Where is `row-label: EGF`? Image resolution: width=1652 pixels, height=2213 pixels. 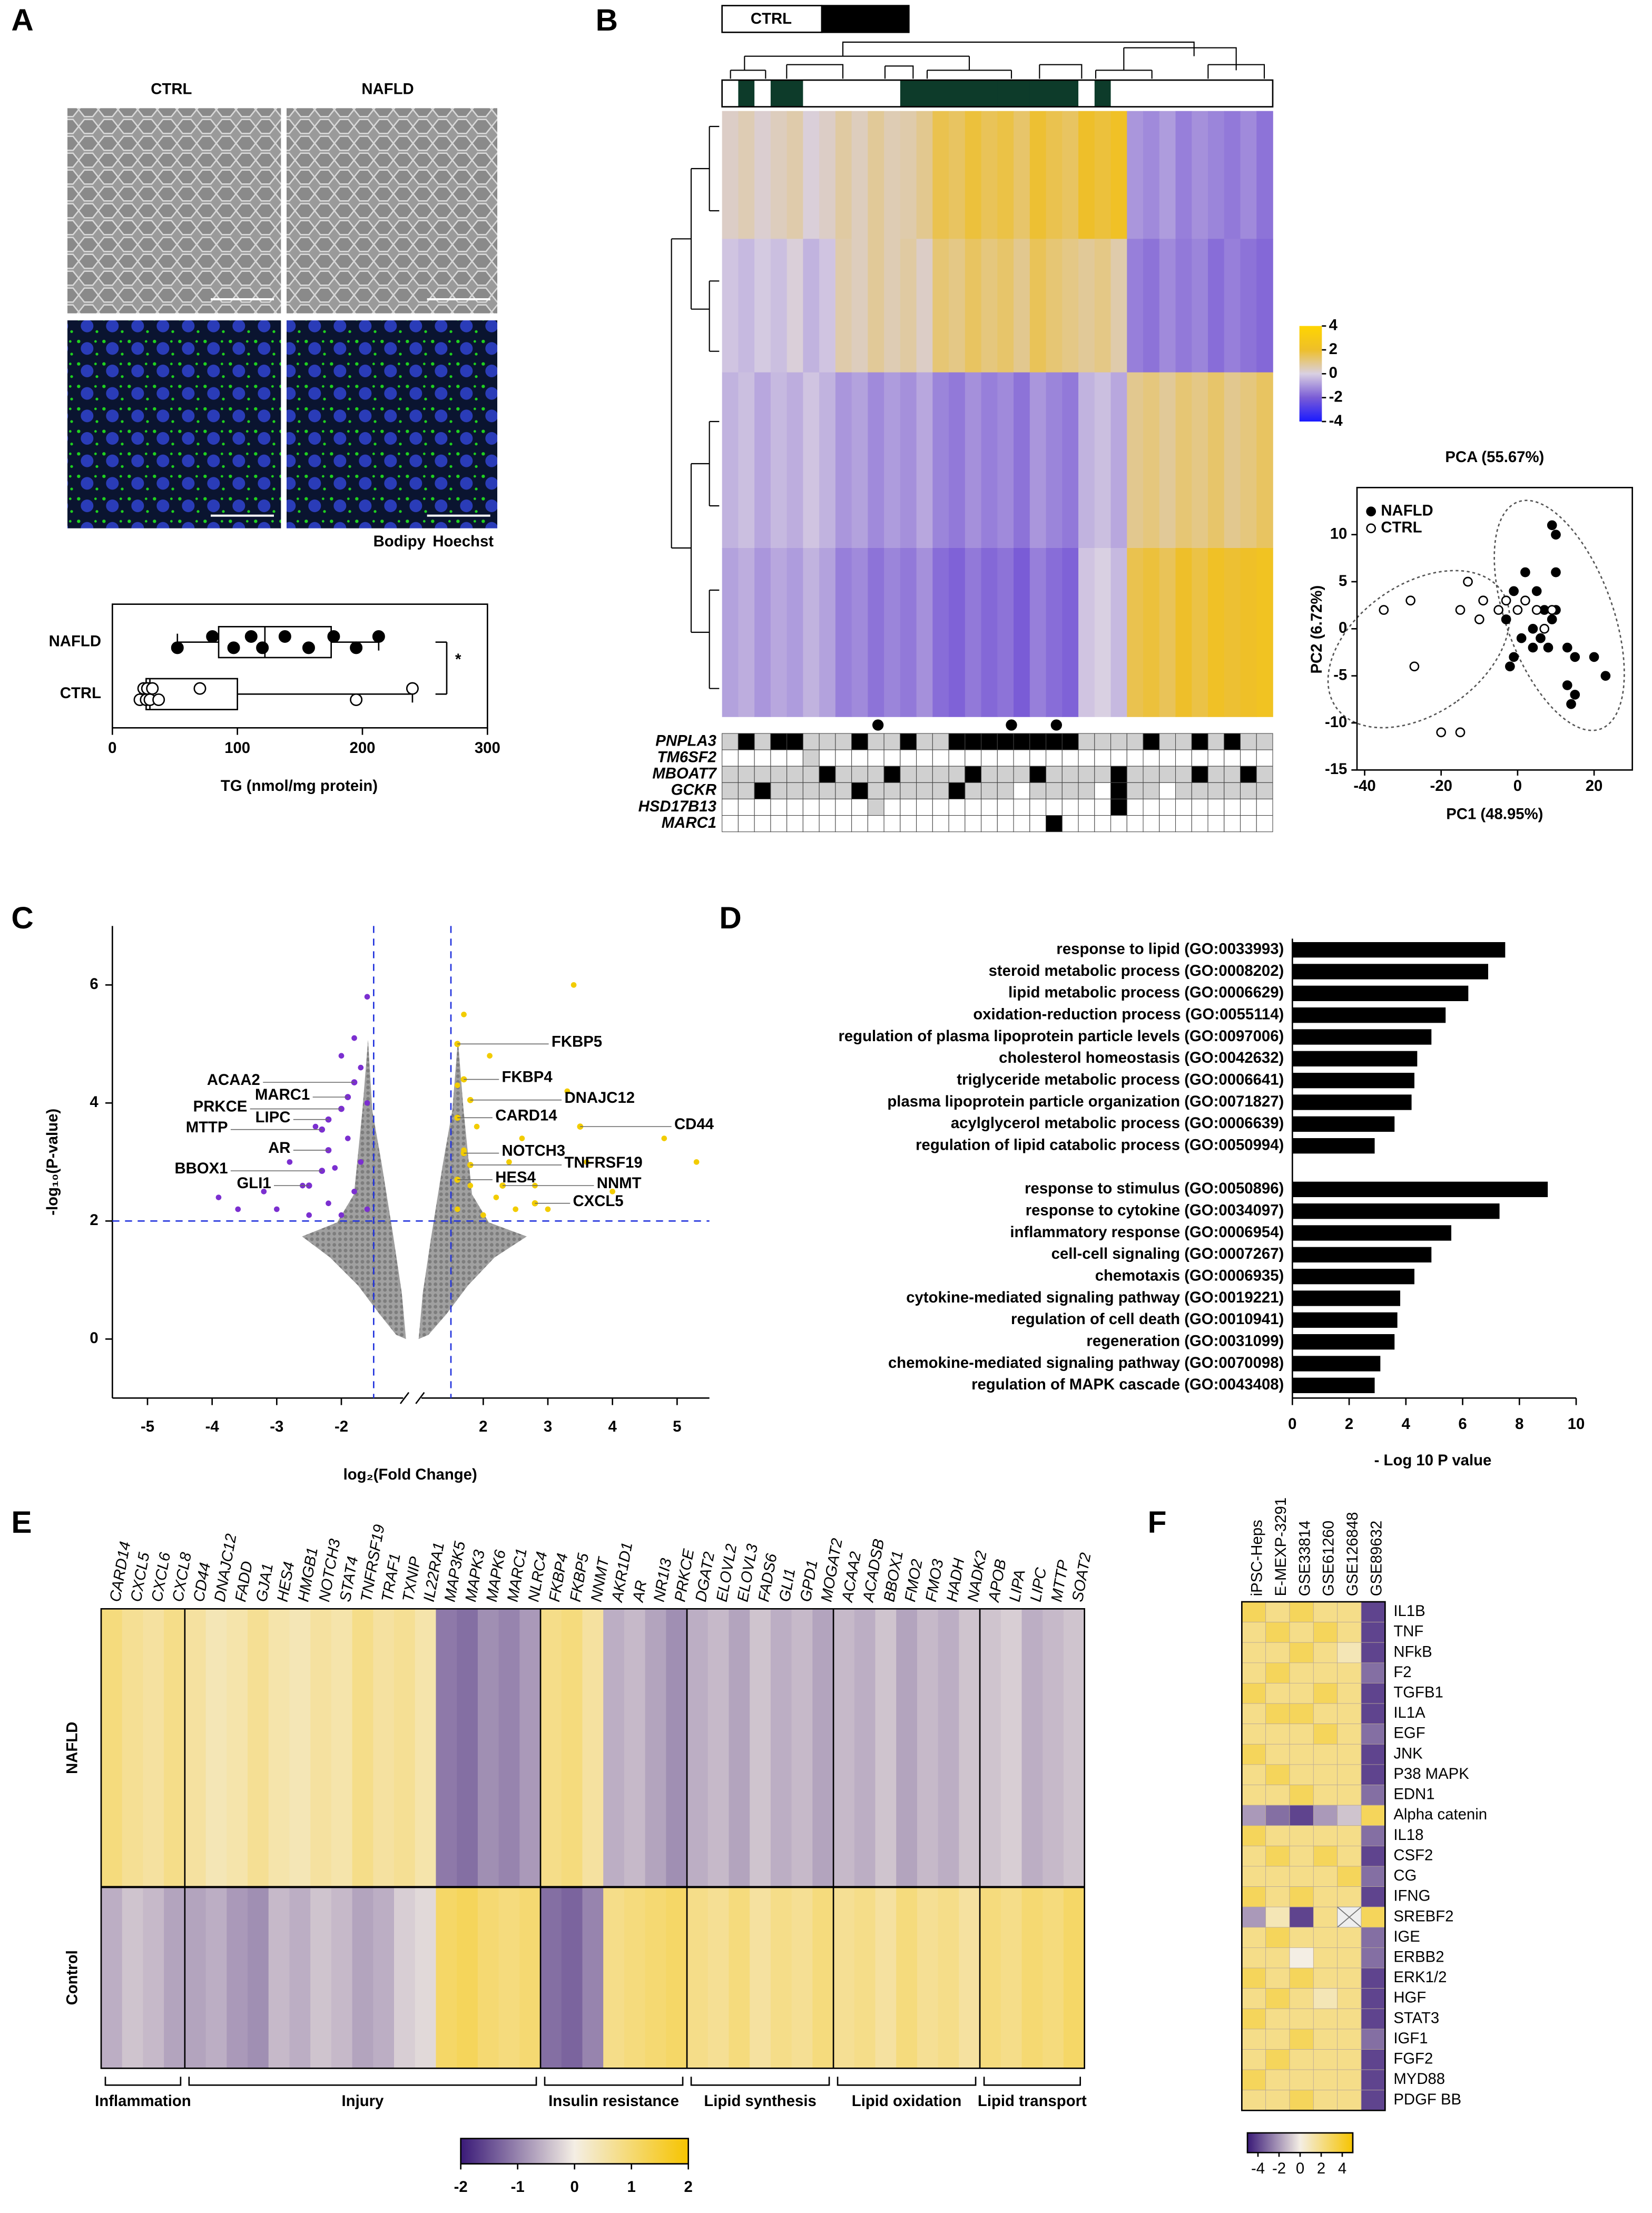 row-label: EGF is located at coordinates (1409, 1733).